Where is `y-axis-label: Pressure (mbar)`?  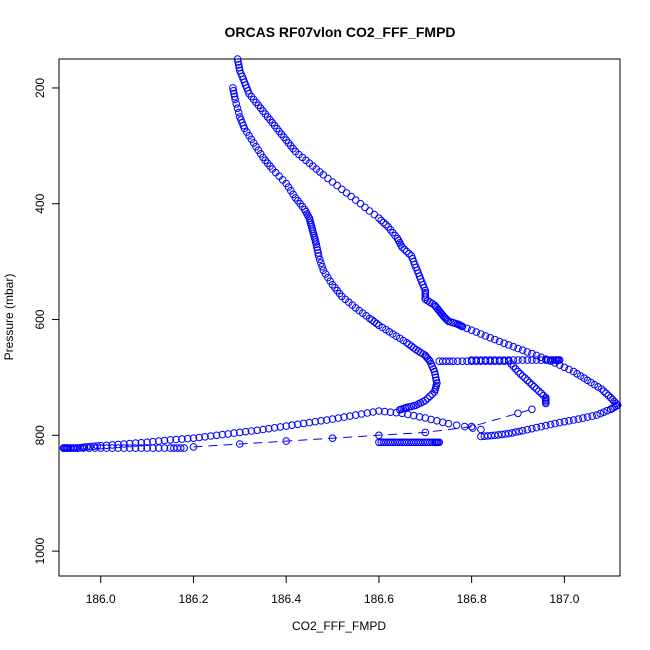 y-axis-label: Pressure (mbar) is located at coordinates (9, 317).